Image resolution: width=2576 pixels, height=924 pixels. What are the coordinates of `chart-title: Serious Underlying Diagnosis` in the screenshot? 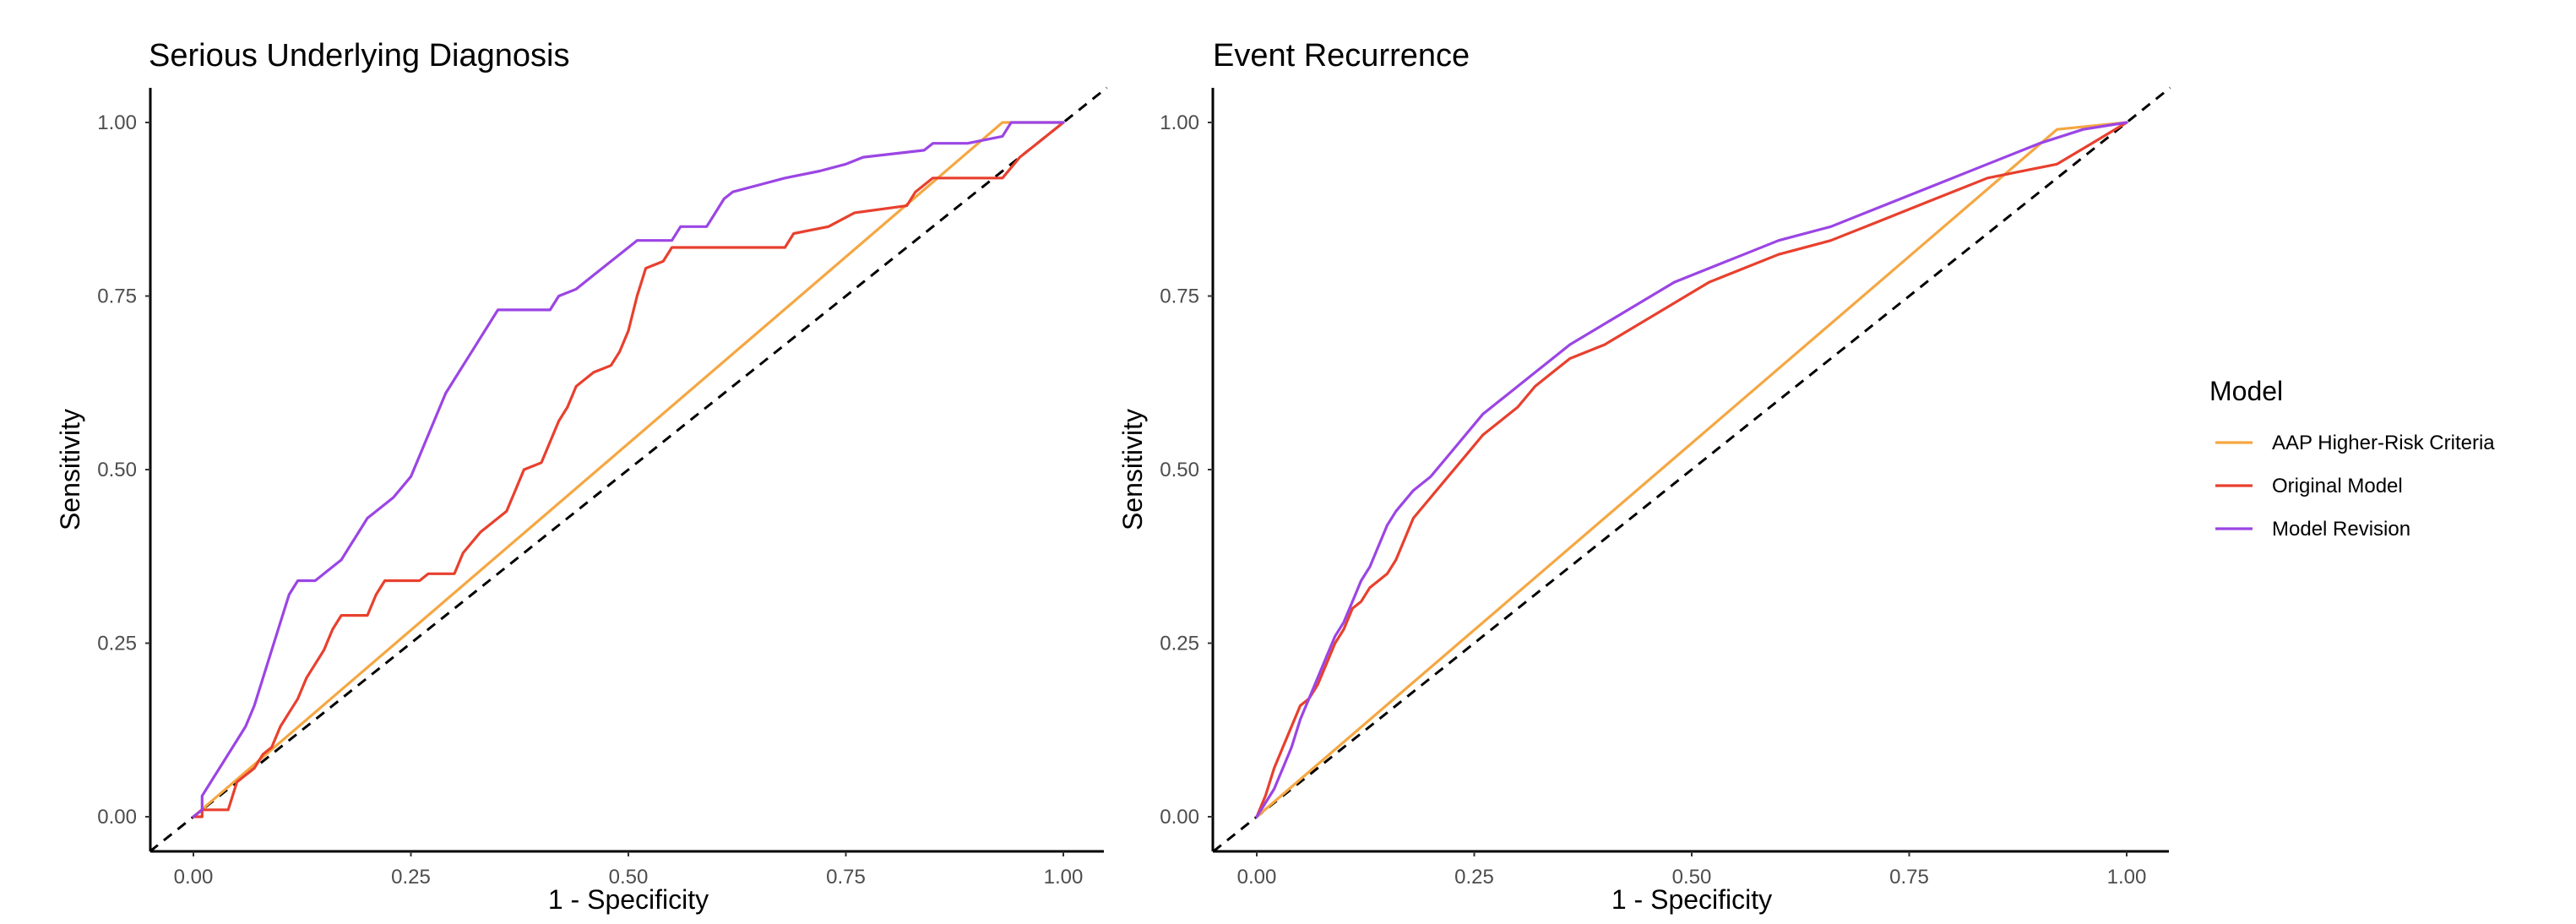 It's located at (359, 55).